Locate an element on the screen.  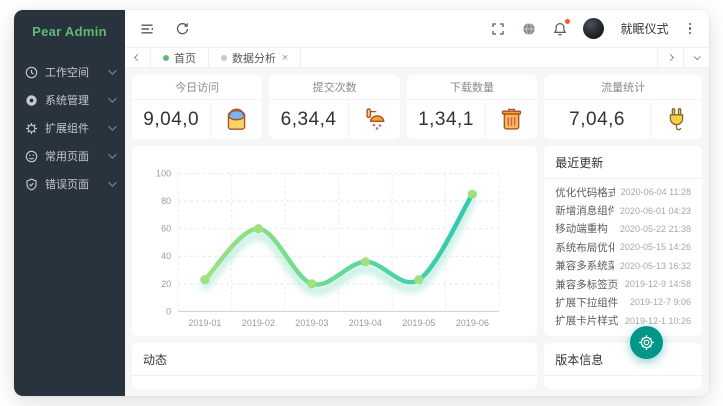
username: 就眠仪式 is located at coordinates (644, 29).